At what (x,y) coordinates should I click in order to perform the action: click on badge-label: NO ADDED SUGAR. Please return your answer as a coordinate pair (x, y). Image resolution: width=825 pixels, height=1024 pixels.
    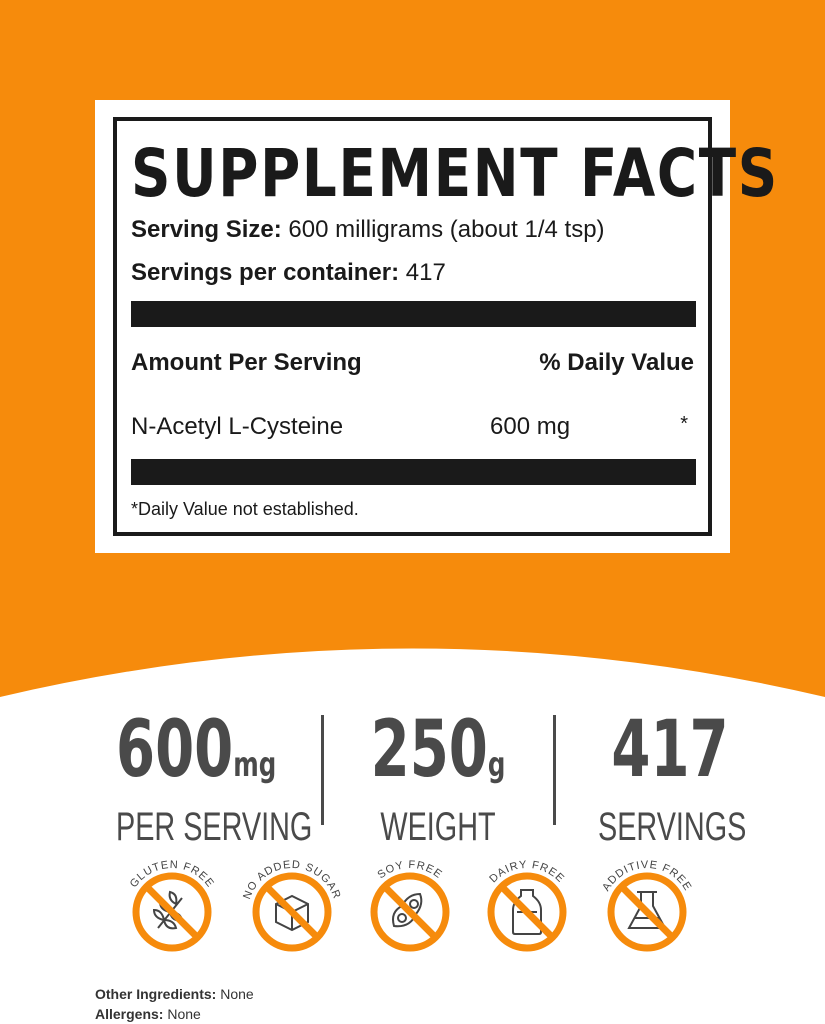
    Looking at the image, I should click on (292, 880).